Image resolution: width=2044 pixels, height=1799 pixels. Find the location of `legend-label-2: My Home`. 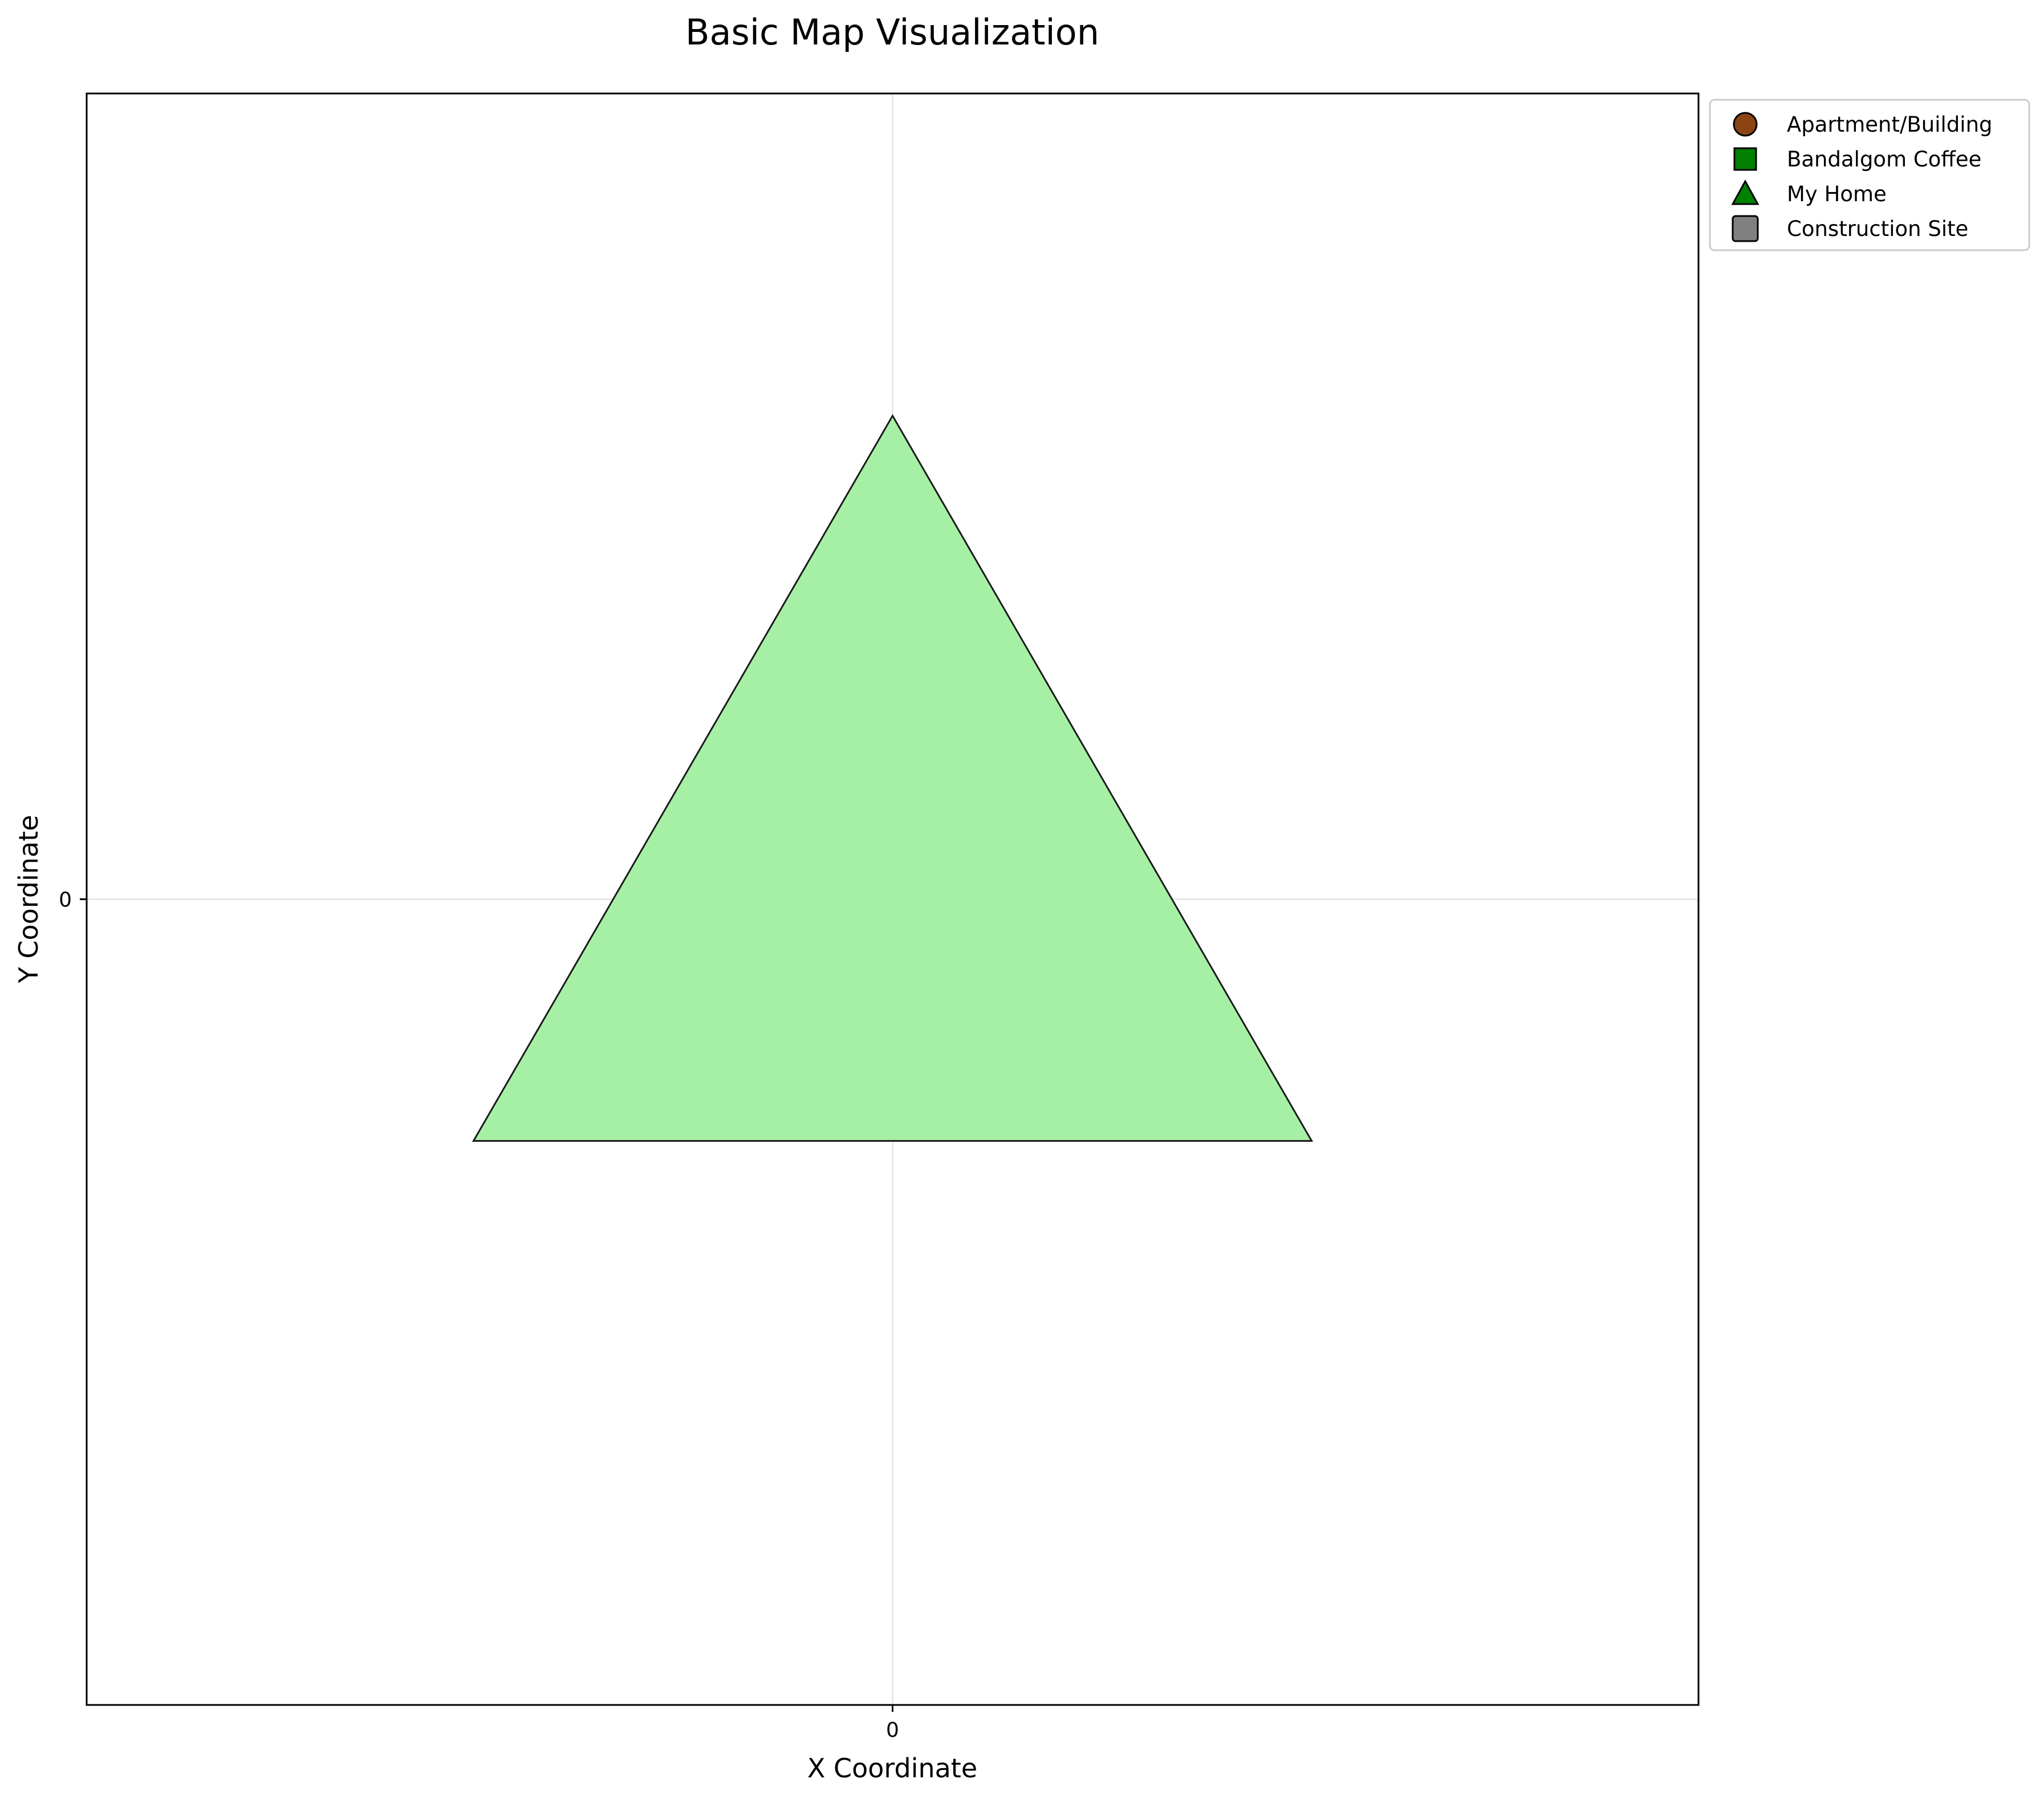

legend-label-2: My Home is located at coordinates (1837, 194).